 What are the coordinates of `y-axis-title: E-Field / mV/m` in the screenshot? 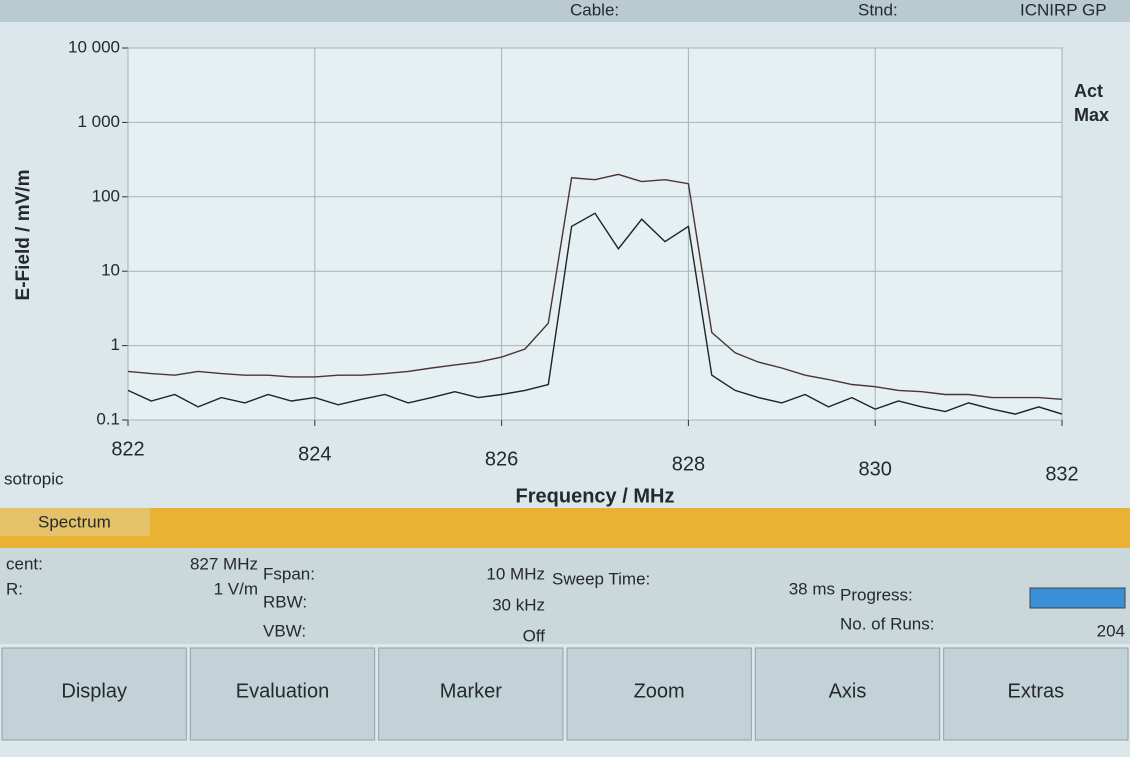 It's located at (23, 235).